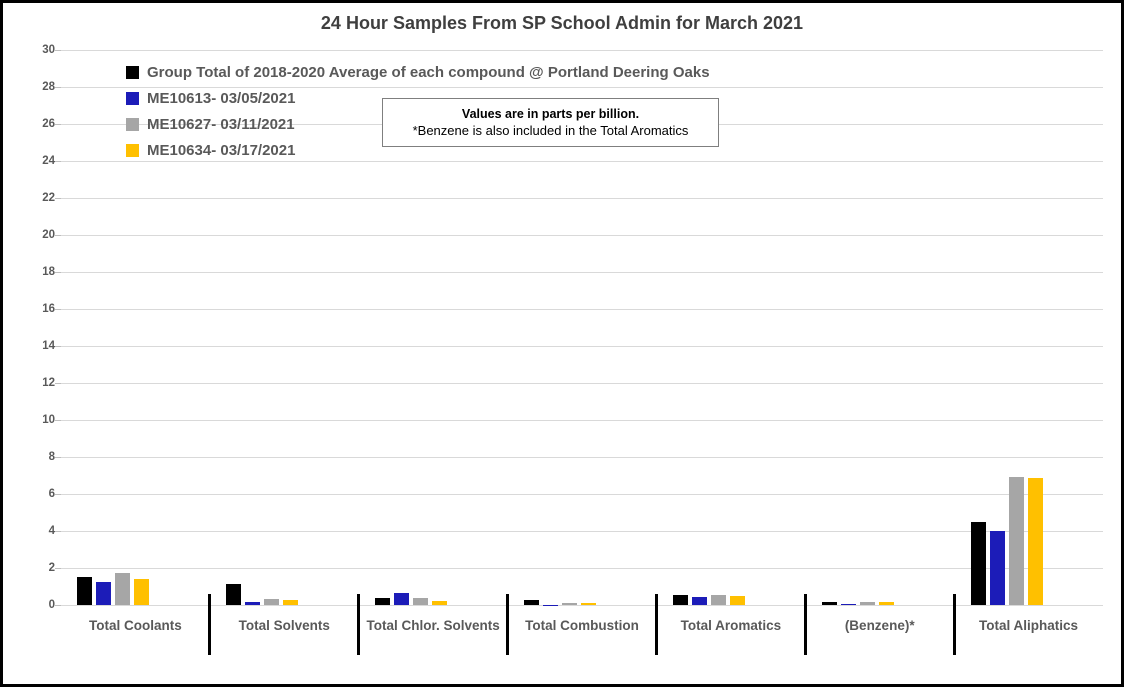  I want to click on bar--benzene--series-0, so click(829, 603).